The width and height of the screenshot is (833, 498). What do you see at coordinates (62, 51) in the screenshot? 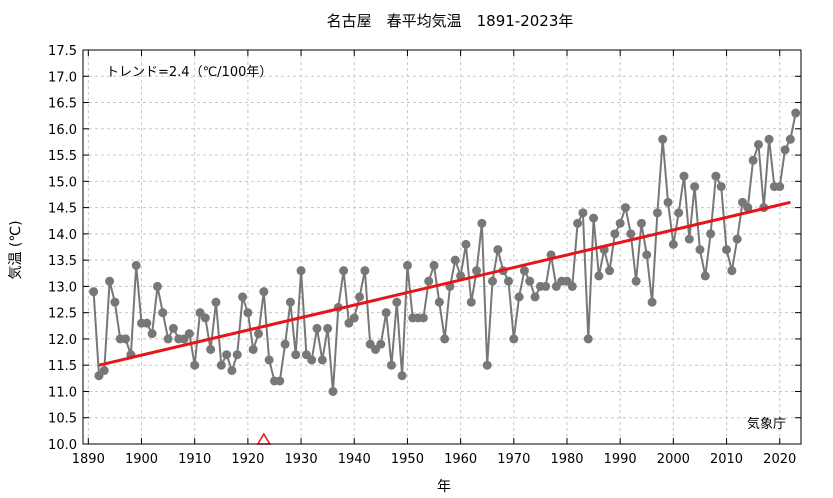
I see `y-tick-label: 17.5` at bounding box center [62, 51].